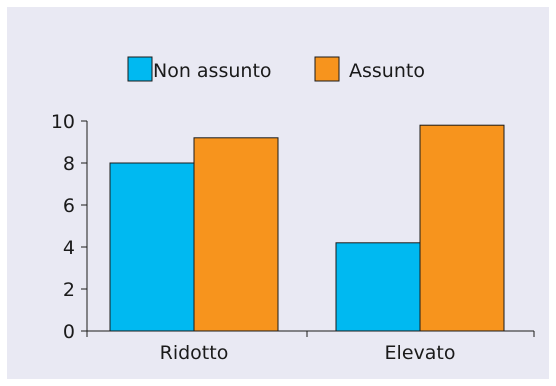 The image size is (556, 386). I want to click on legend-swatch-non-assunto, so click(140, 69).